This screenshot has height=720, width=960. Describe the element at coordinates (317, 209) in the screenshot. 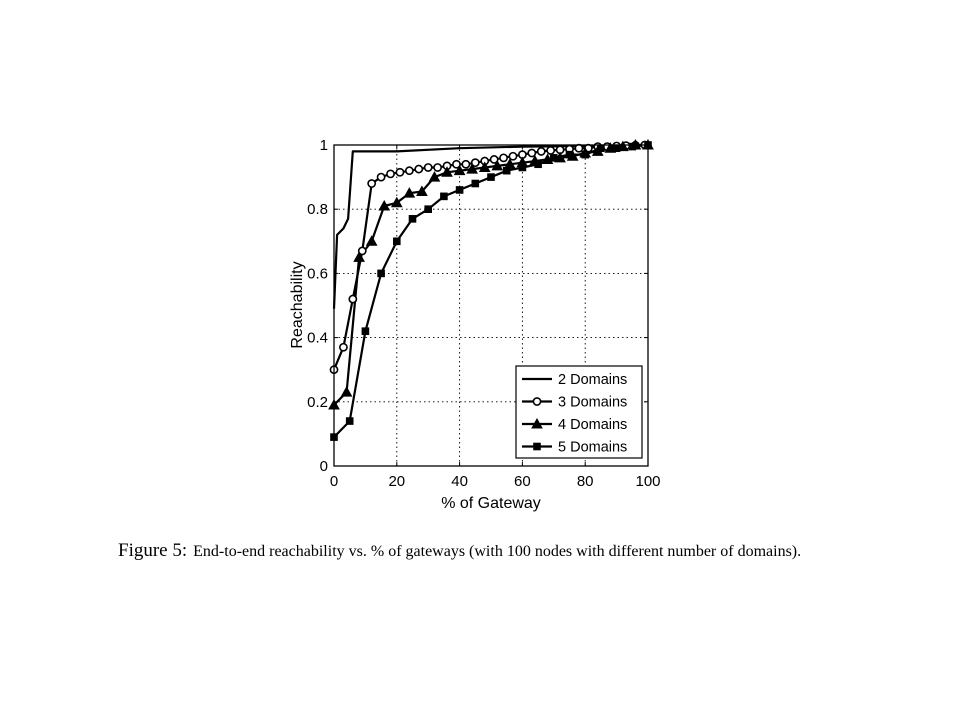

I see `y-tick-label: 0.8` at that location.